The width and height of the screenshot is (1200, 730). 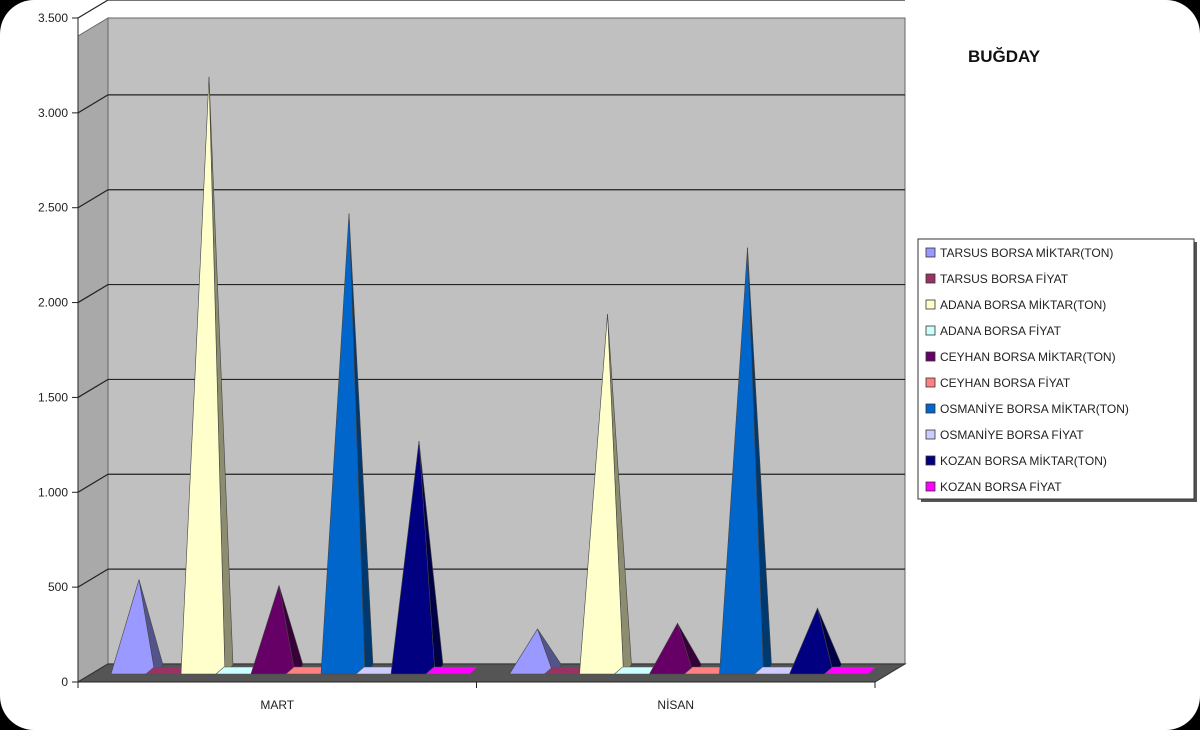 I want to click on legend-label: CEYHAN BORSA FİYAT, so click(x=1005, y=383).